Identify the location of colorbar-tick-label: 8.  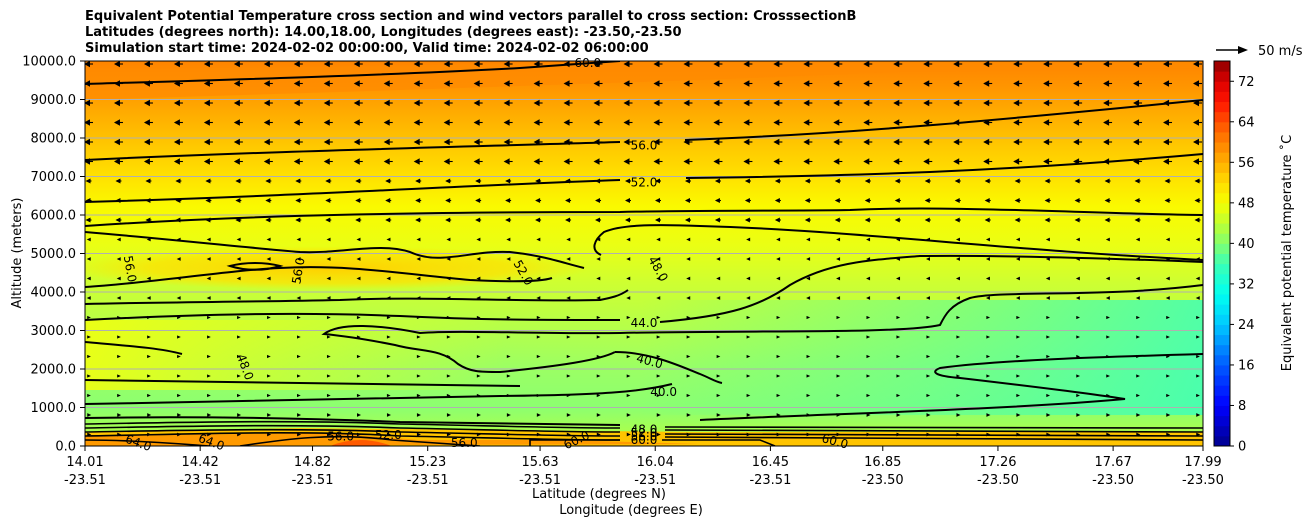
(1242, 406).